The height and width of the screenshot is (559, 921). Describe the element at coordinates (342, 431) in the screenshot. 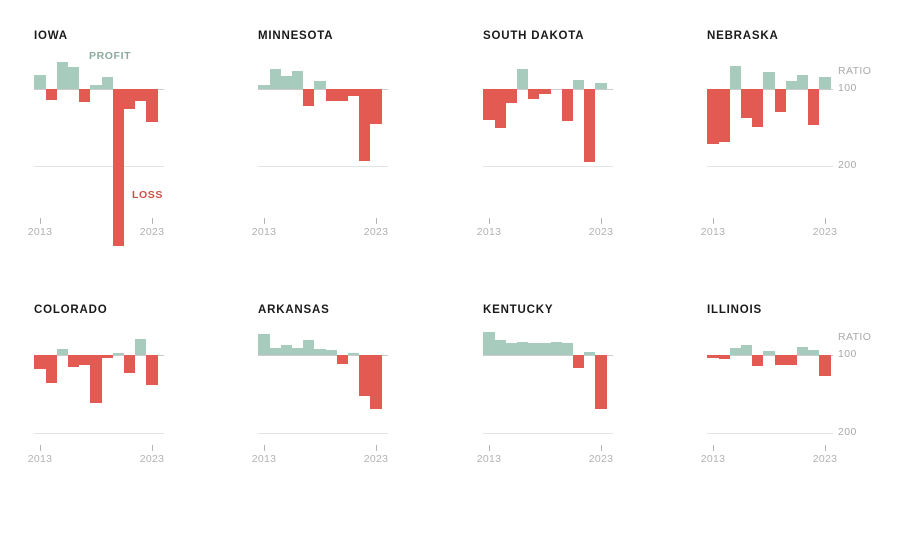

I see `chart-arkansas: ARKANSAS 2013 2023` at that location.